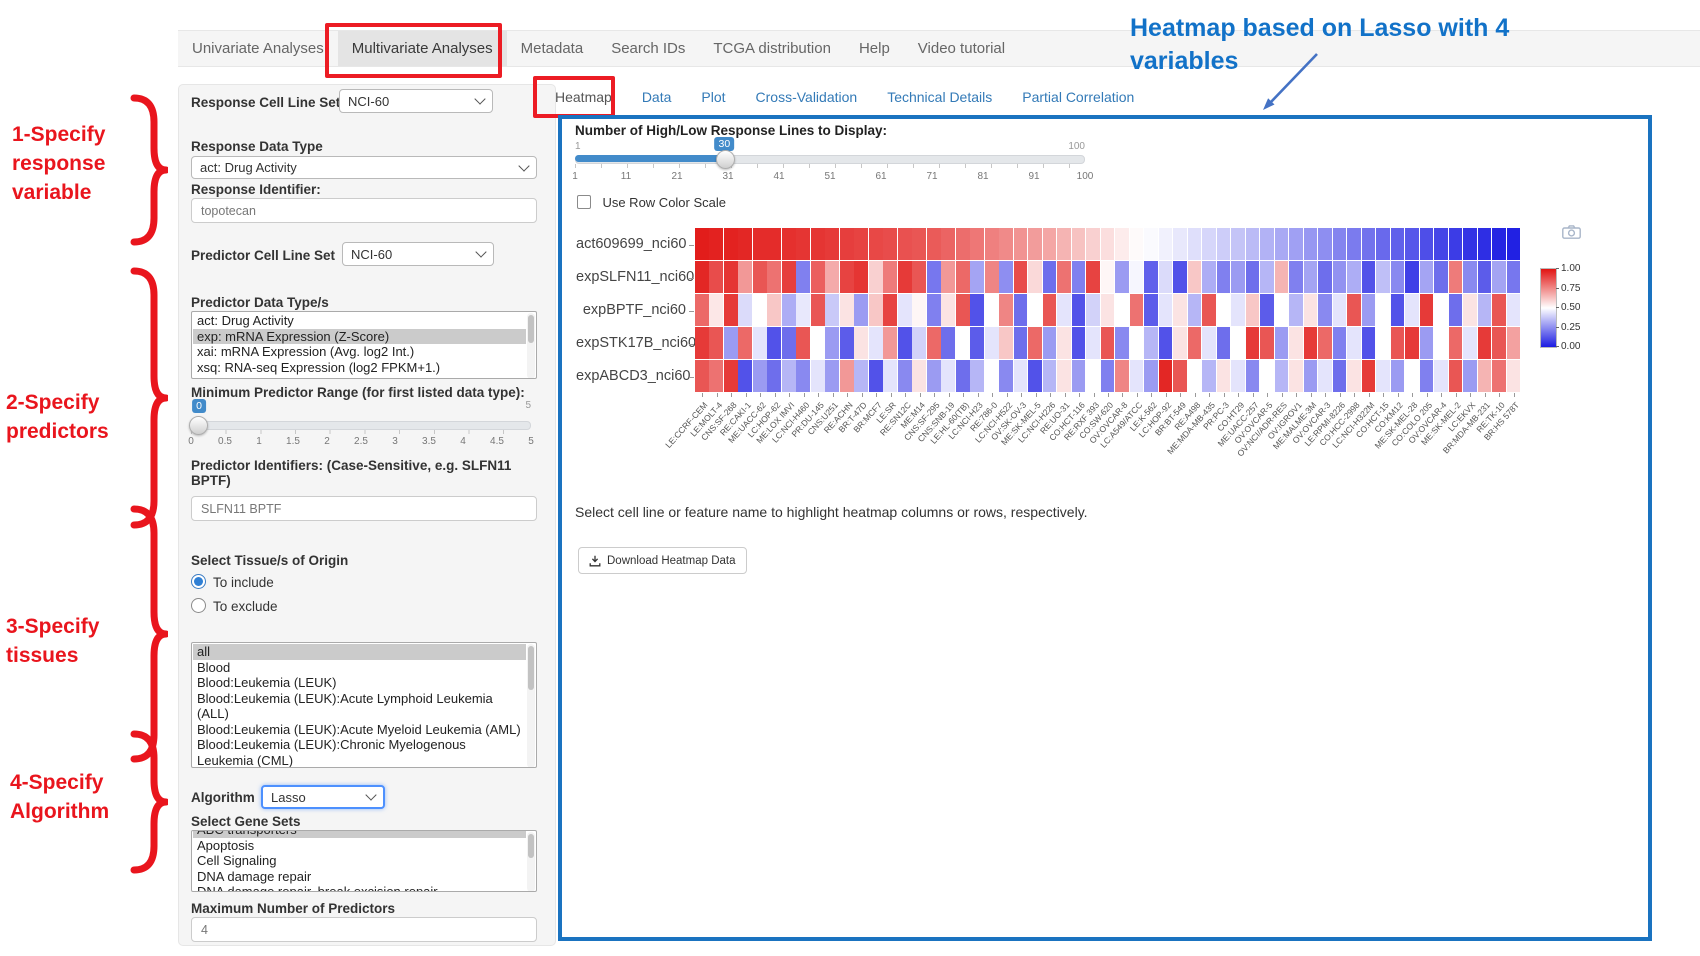 This screenshot has height=956, width=1700. Describe the element at coordinates (961, 48) in the screenshot. I see `nav-item-video-tutorial: Video tutorial` at that location.